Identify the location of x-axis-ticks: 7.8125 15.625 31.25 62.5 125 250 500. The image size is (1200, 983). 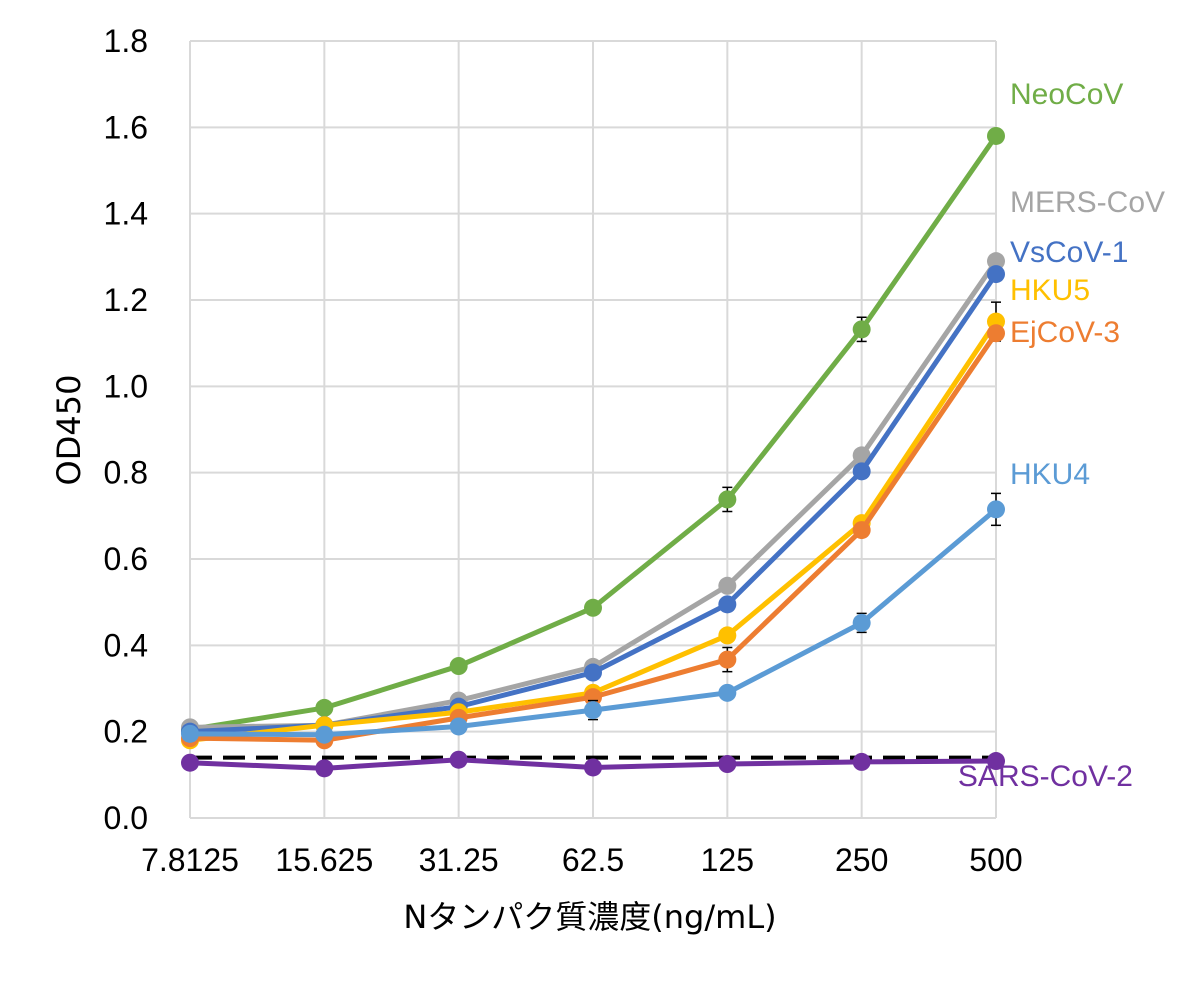
(582, 860).